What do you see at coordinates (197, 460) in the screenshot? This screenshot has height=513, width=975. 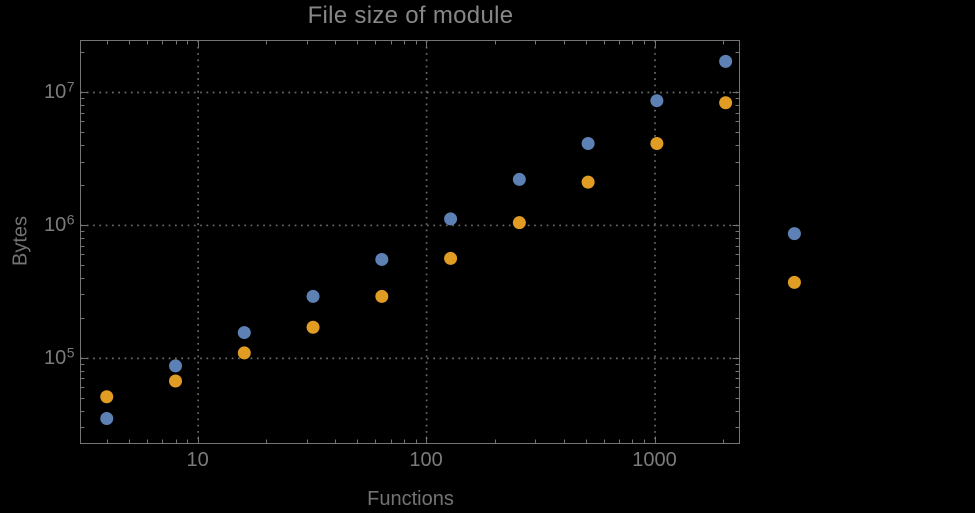 I see `x-tick-label-10: 10` at bounding box center [197, 460].